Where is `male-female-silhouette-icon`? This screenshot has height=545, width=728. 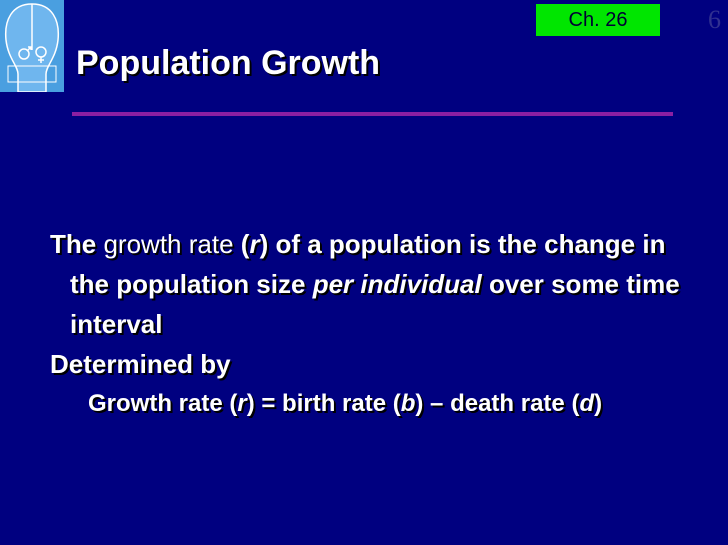
male-female-silhouette-icon is located at coordinates (32, 46).